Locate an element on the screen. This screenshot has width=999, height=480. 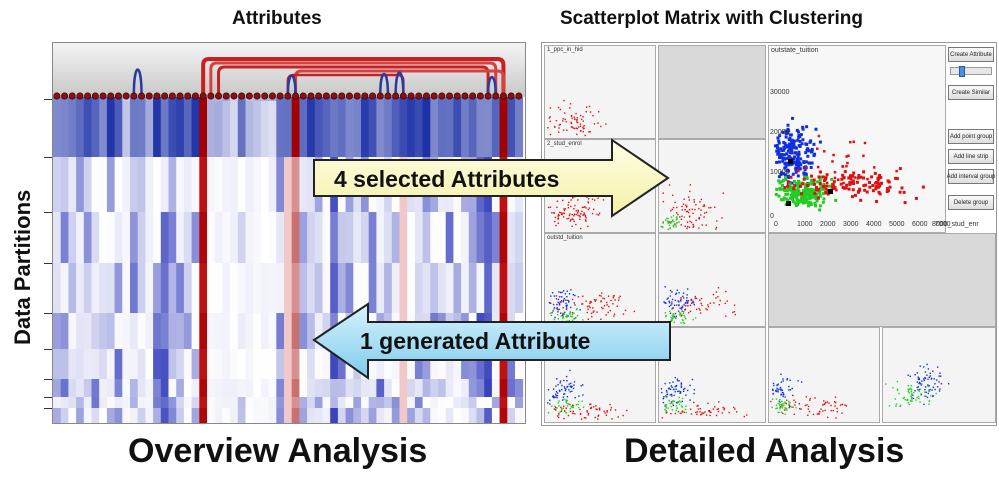
add-line-strip-button: Add line strip is located at coordinates (971, 156).